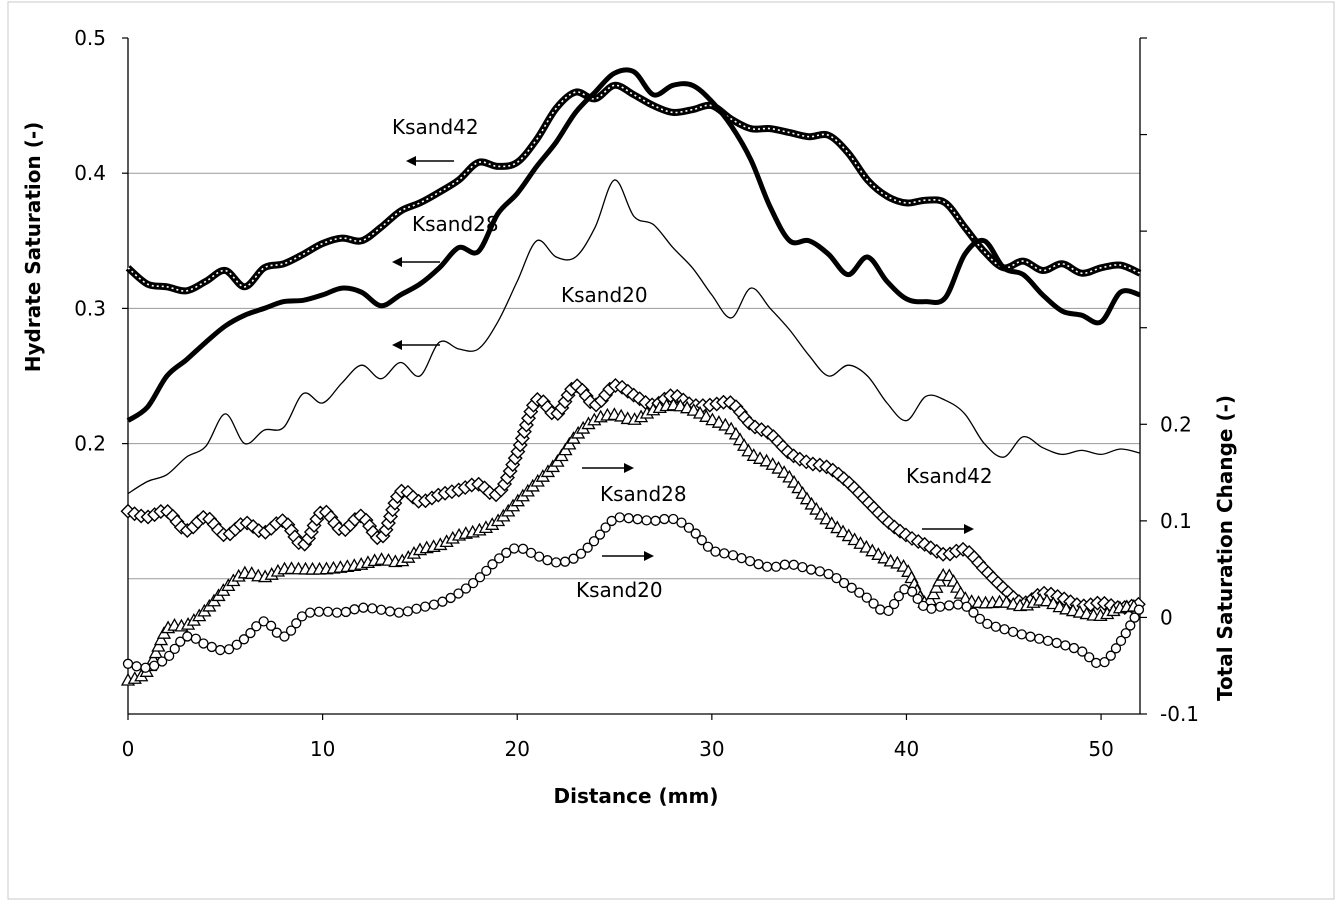 The image size is (1339, 906). I want to click on arrow-left-icon, so click(416, 262).